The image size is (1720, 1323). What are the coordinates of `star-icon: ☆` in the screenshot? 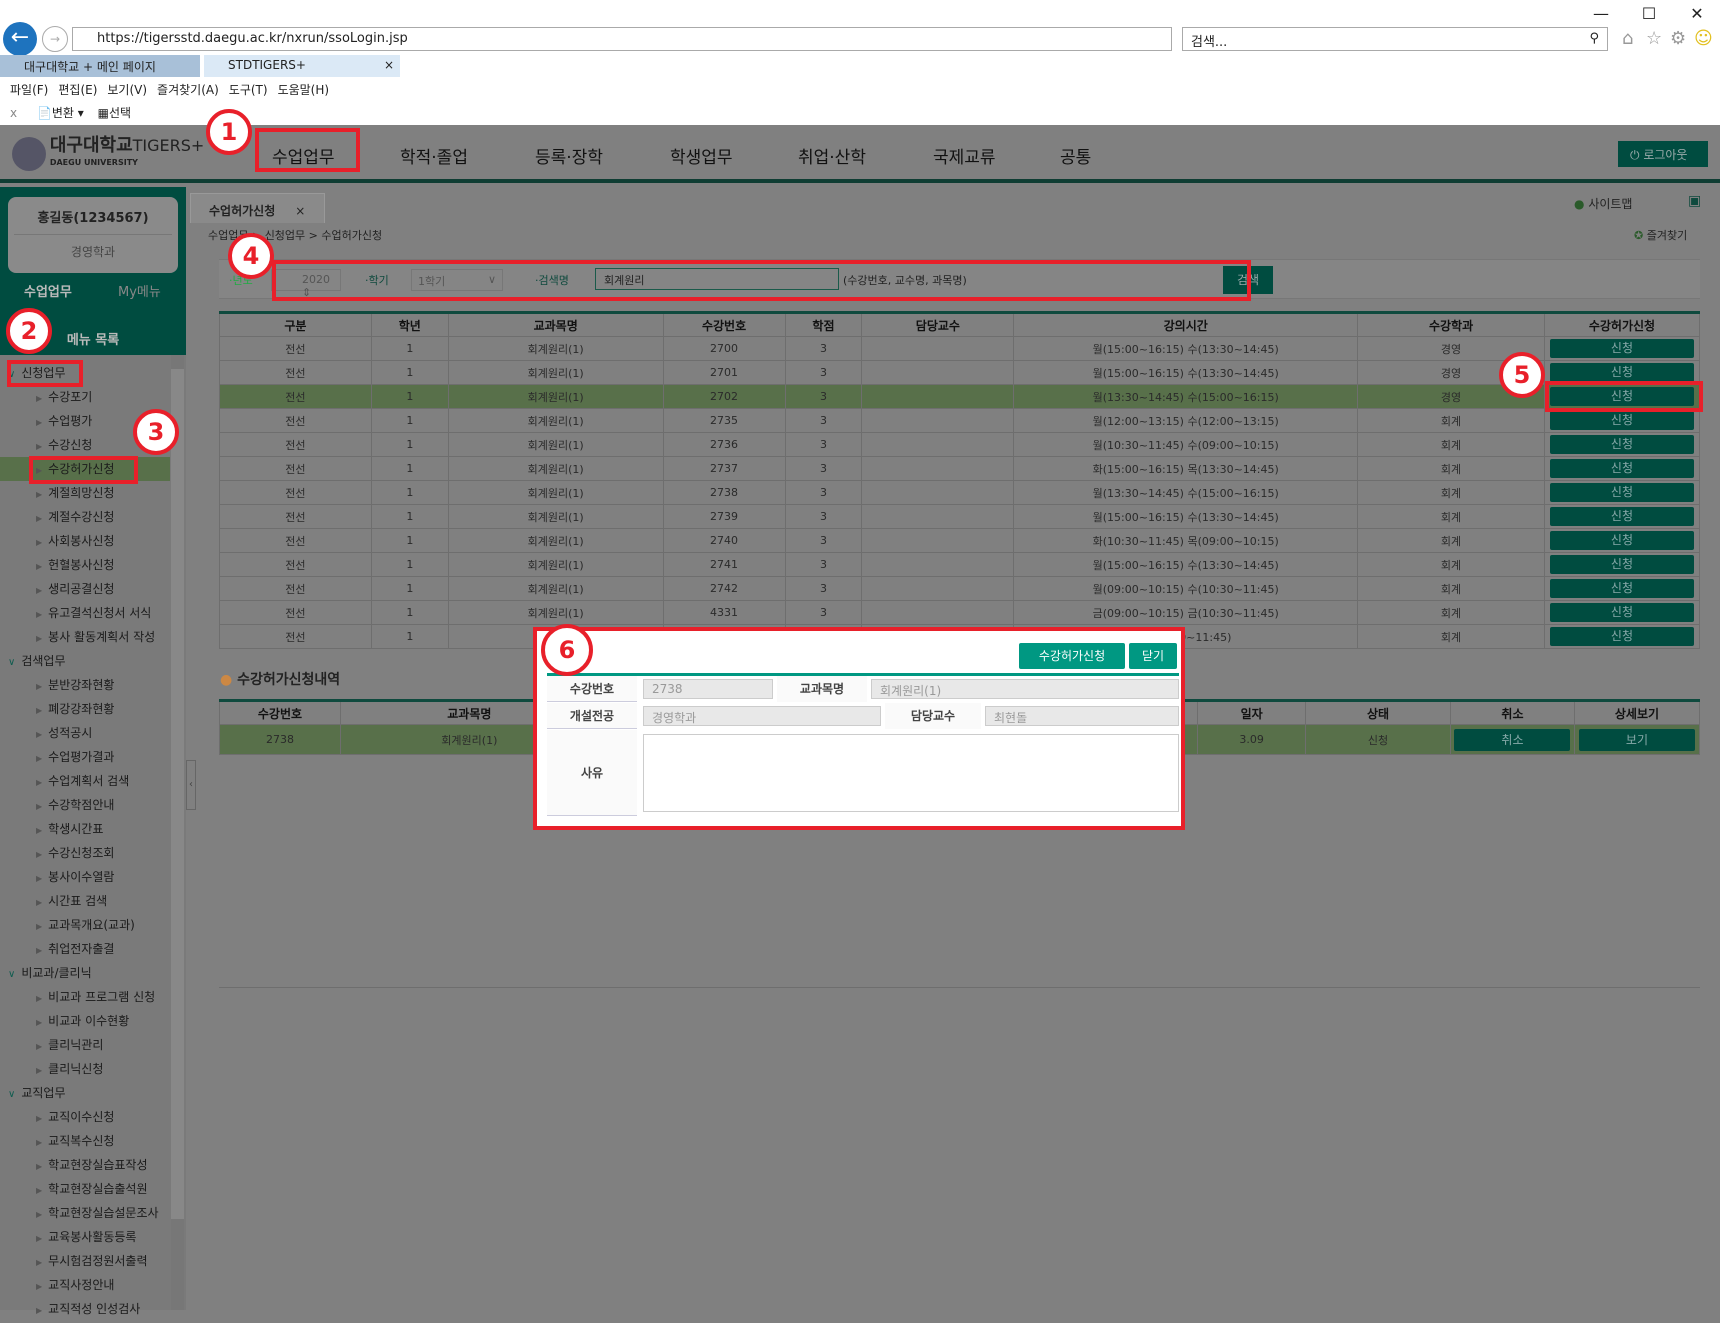 It's located at (1654, 38).